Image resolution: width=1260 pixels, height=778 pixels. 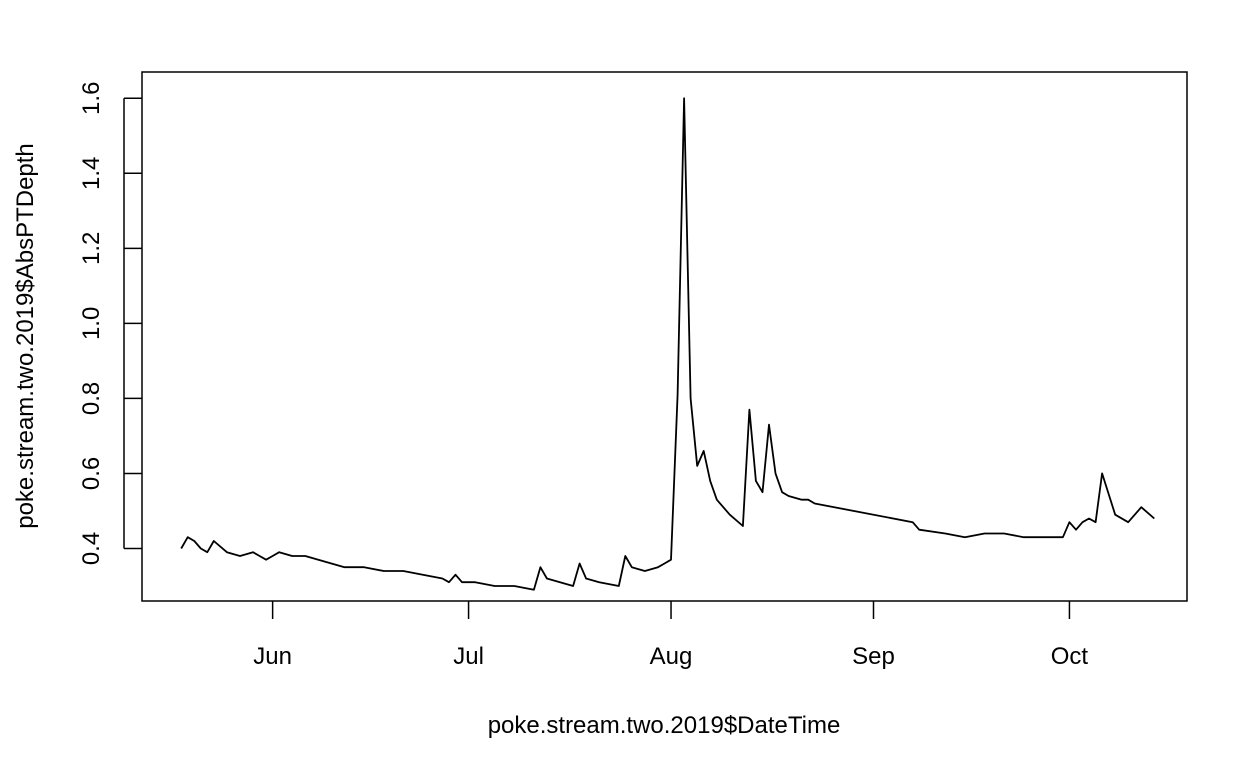 What do you see at coordinates (110, 323) in the screenshot?
I see `y-axis: 0.4 0.6 0.8 1.0 1.2 1.4 1.6` at bounding box center [110, 323].